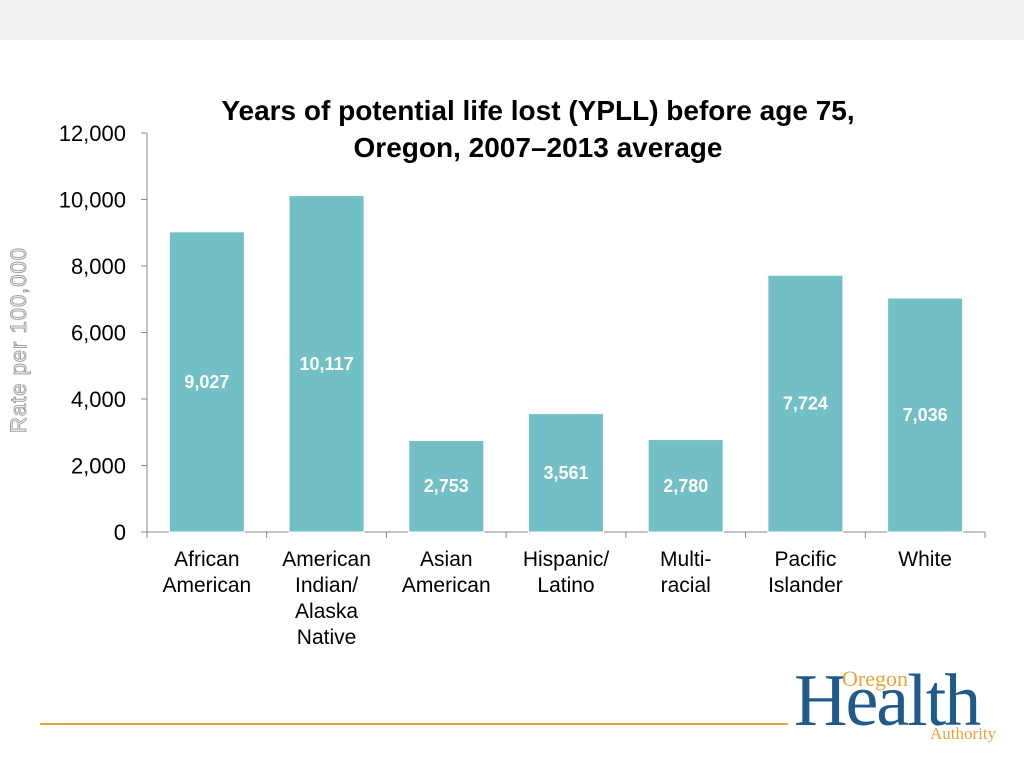  Describe the element at coordinates (446, 559) in the screenshot. I see `x-category-label: Asian` at that location.